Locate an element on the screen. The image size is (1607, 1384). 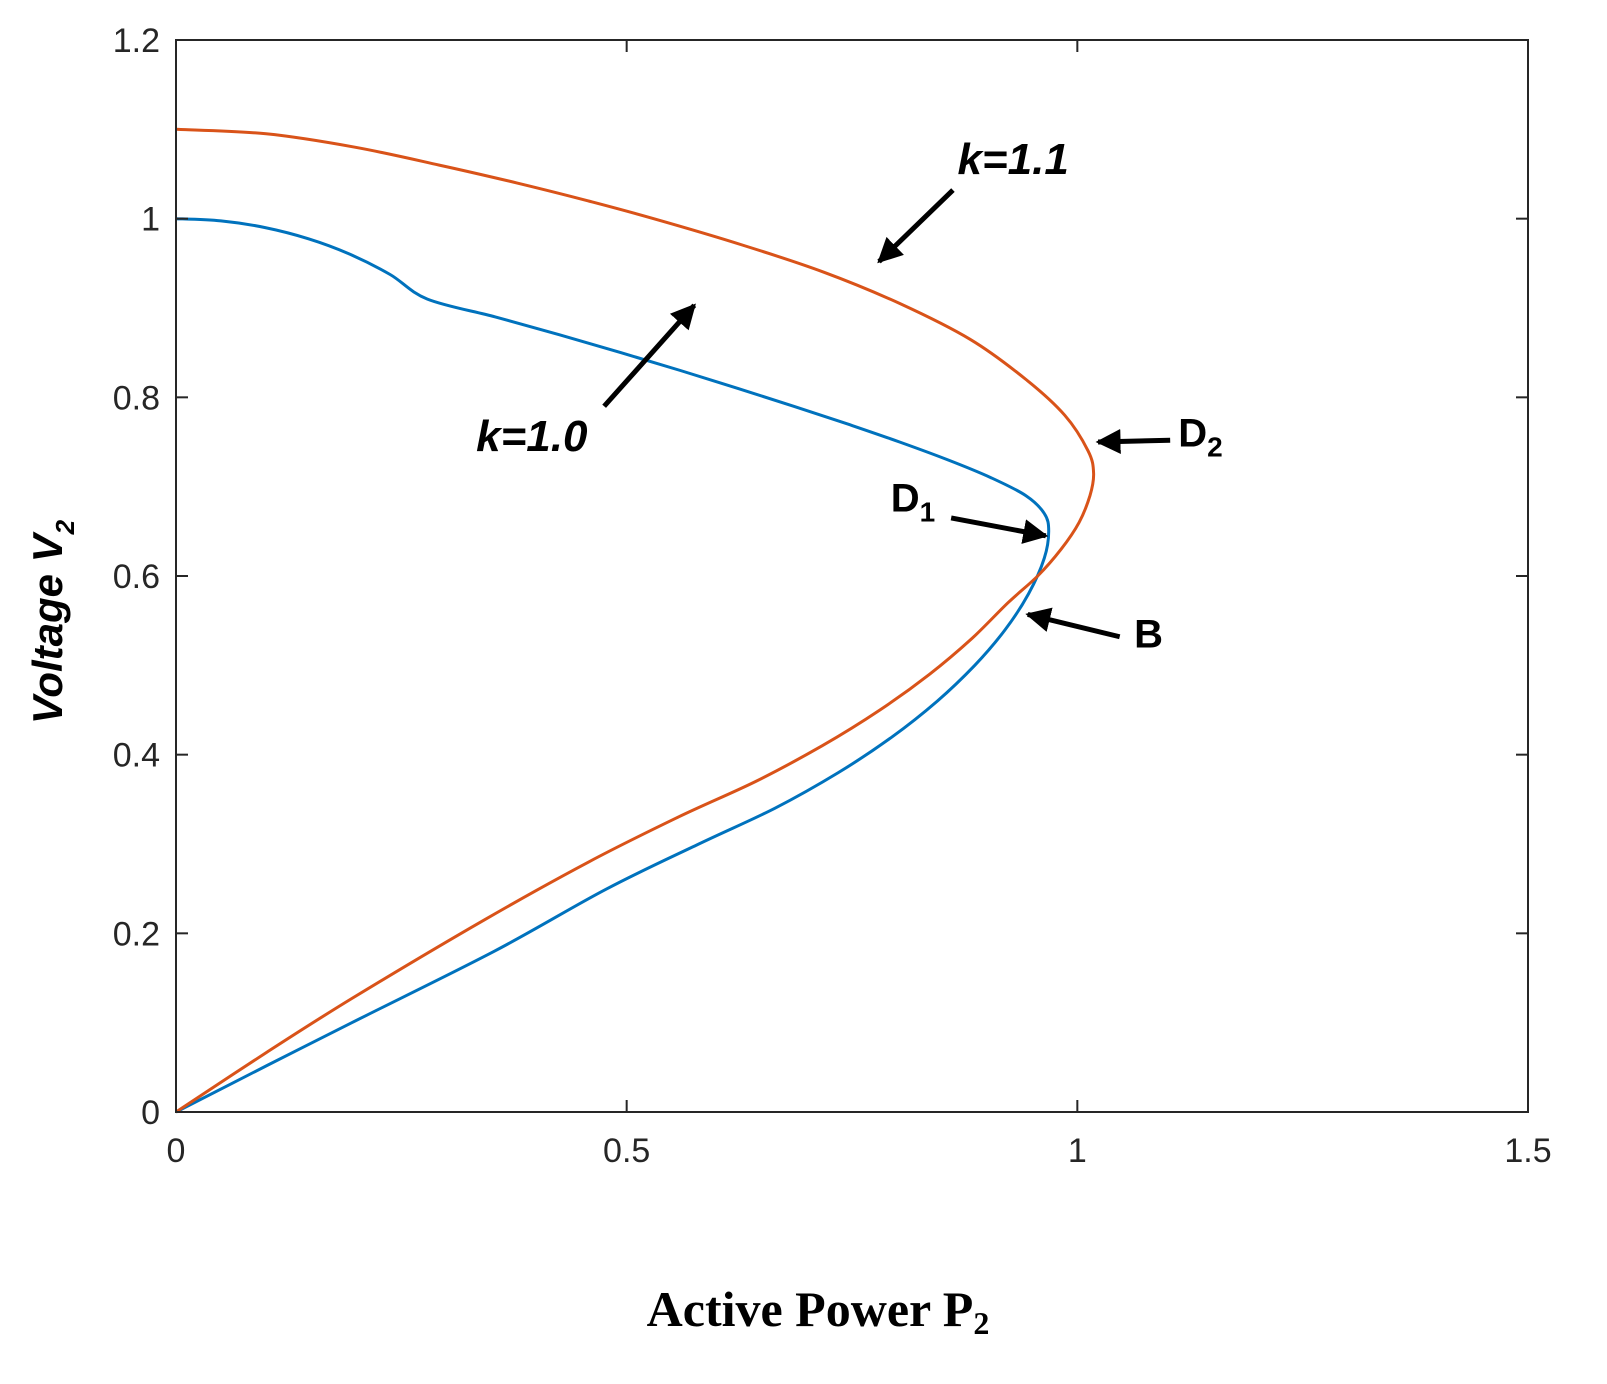
annotation-label-0: k=1.1 is located at coordinates (1012, 159).